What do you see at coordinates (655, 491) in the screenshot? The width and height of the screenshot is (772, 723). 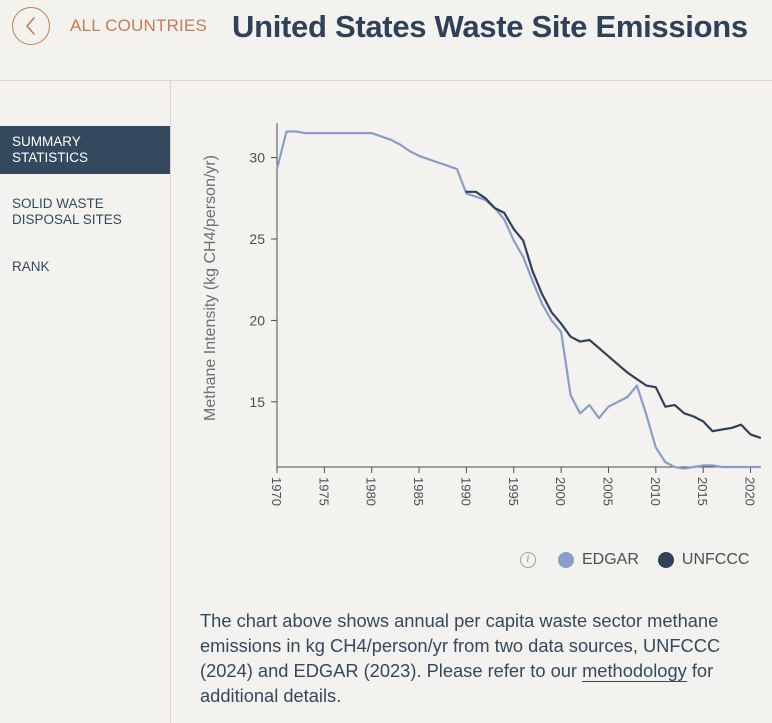 I see `x-tick-label: 2010` at bounding box center [655, 491].